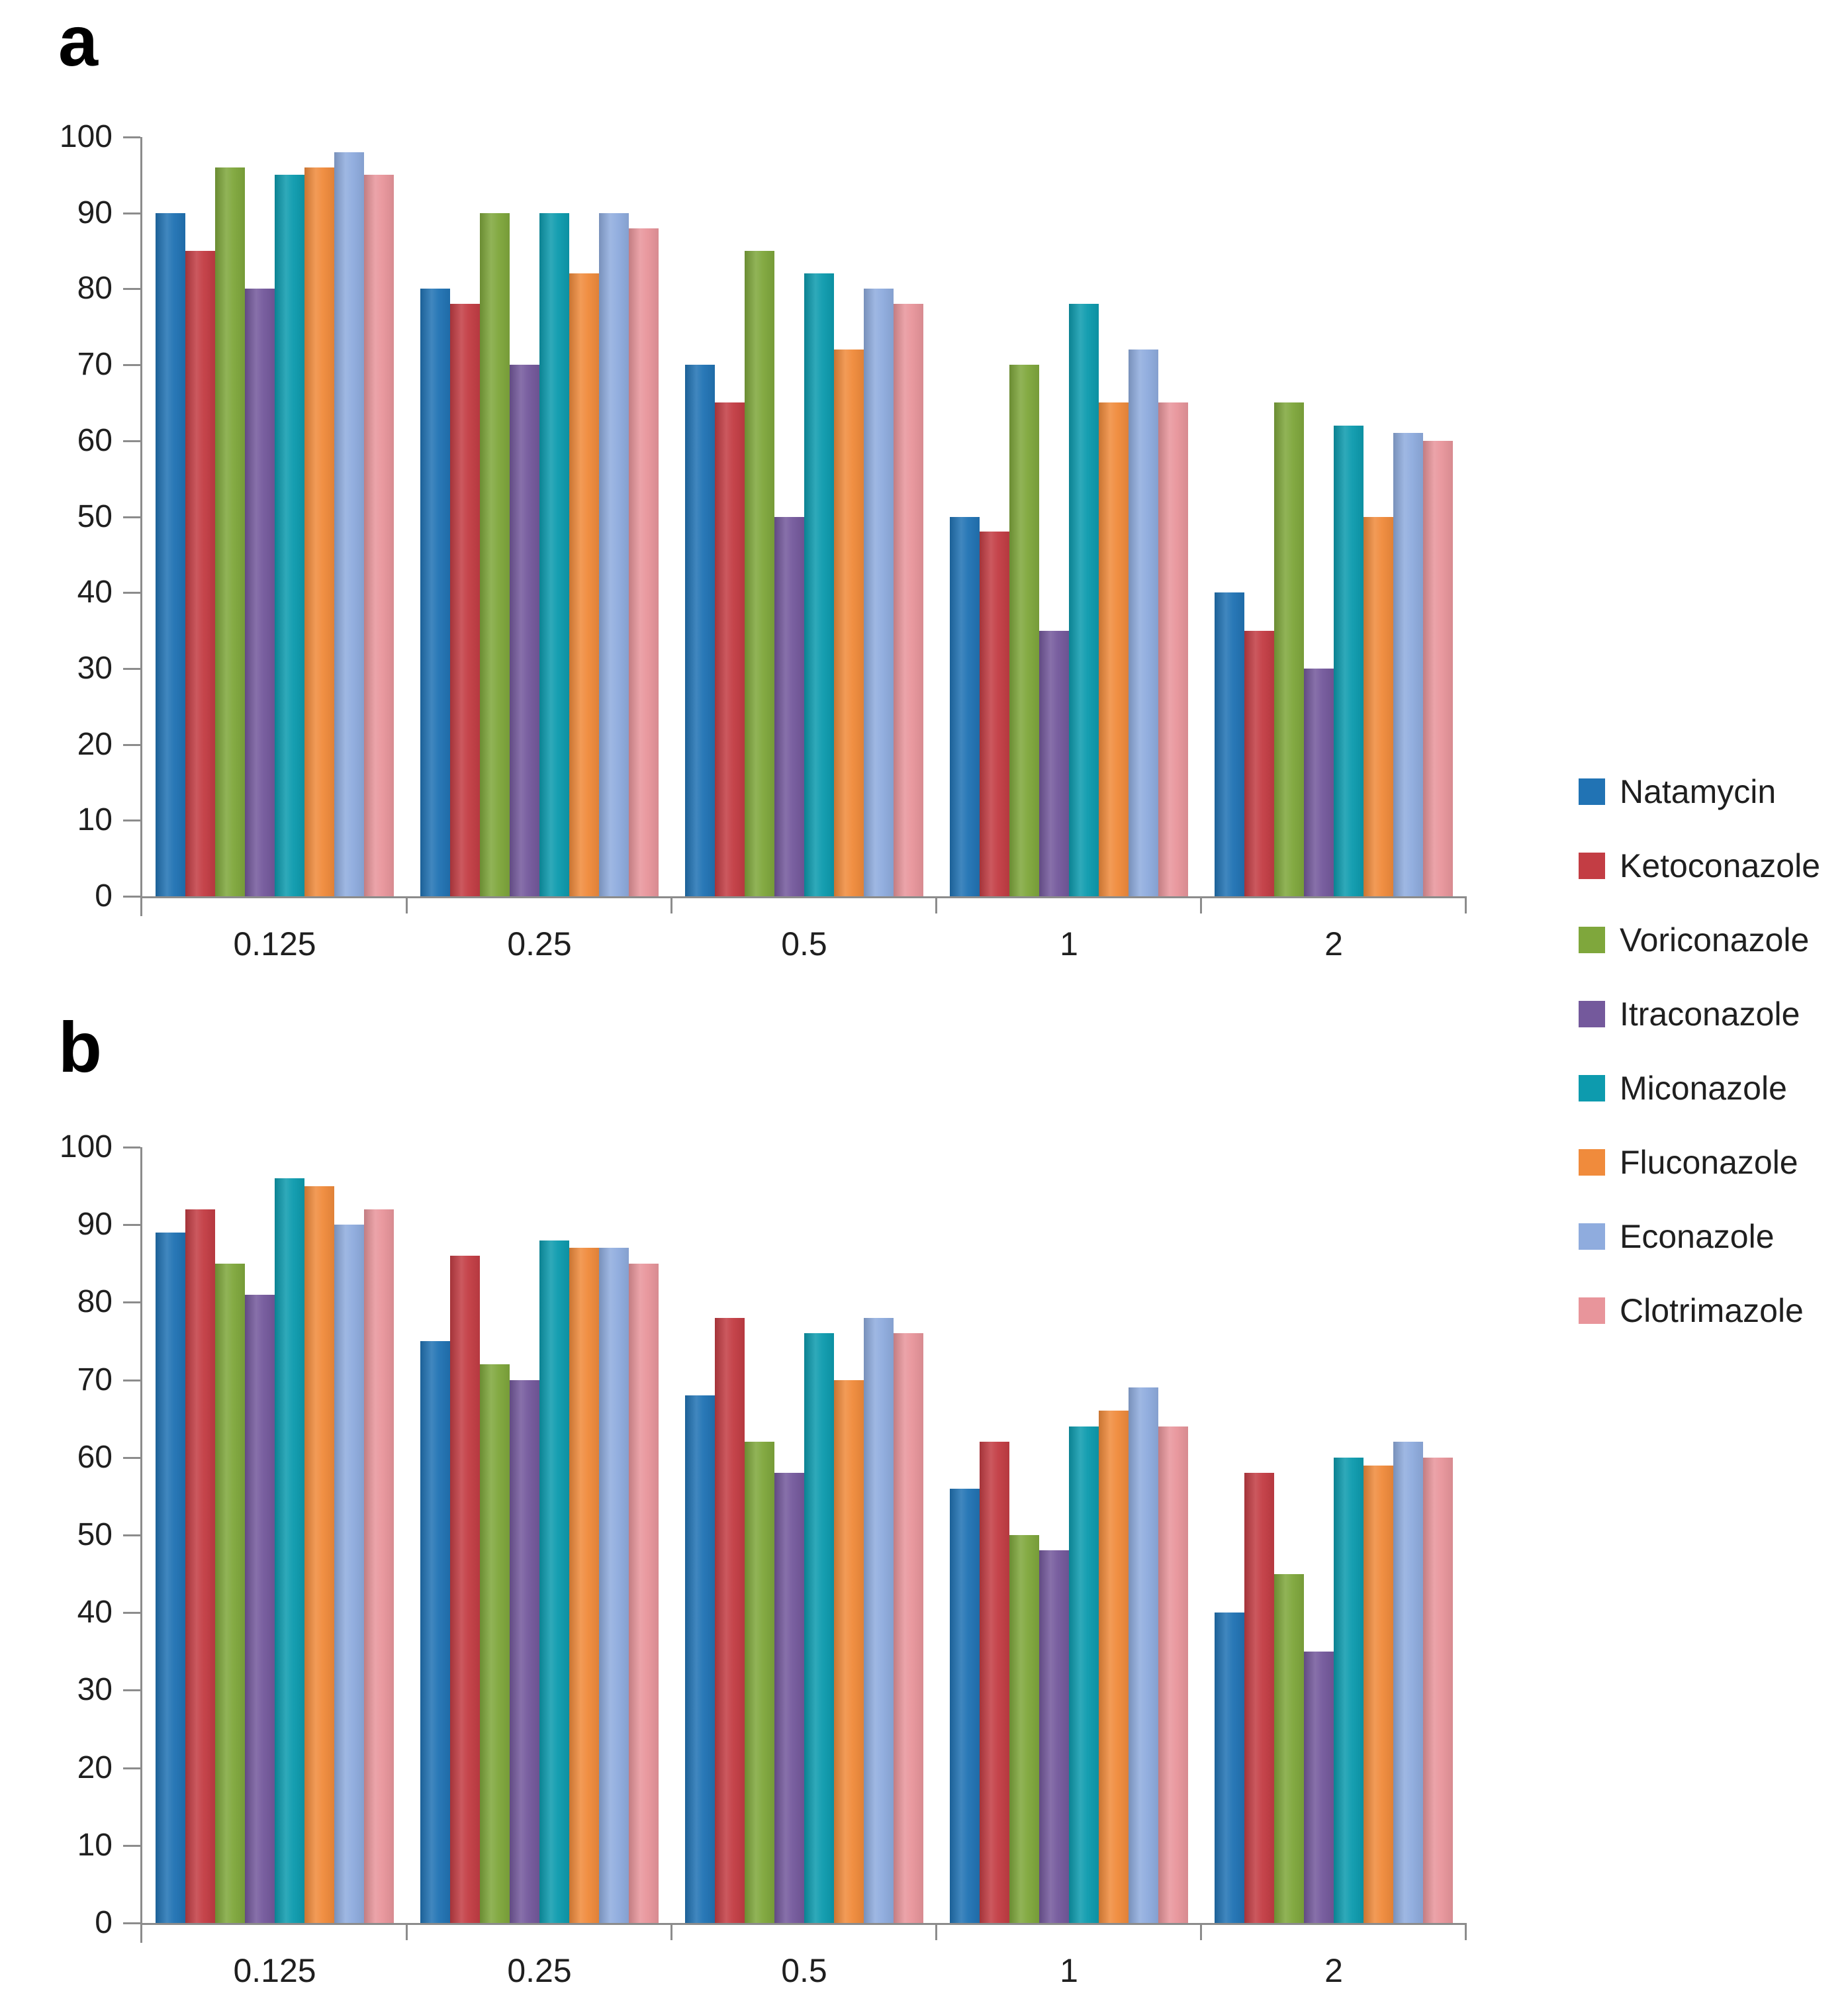  What do you see at coordinates (849, 1651) in the screenshot?
I see `bar-b-fluconazole-0.5` at bounding box center [849, 1651].